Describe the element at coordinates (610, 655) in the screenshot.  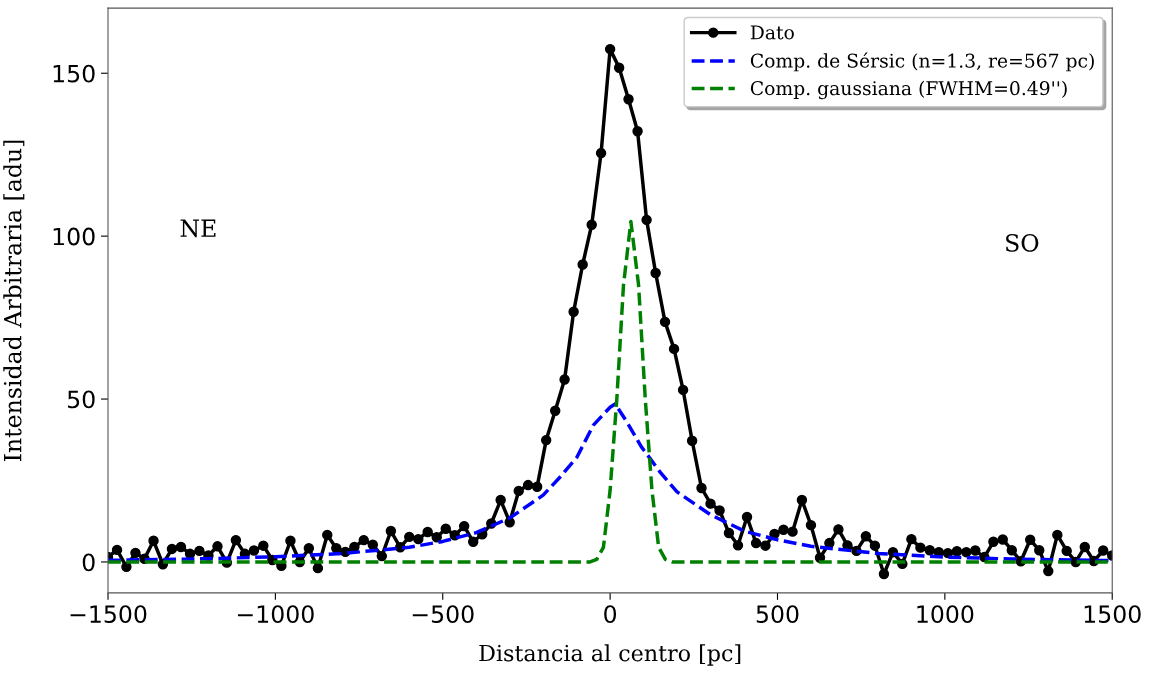
I see `x-axis-title: Distancia al centro [pc]` at that location.